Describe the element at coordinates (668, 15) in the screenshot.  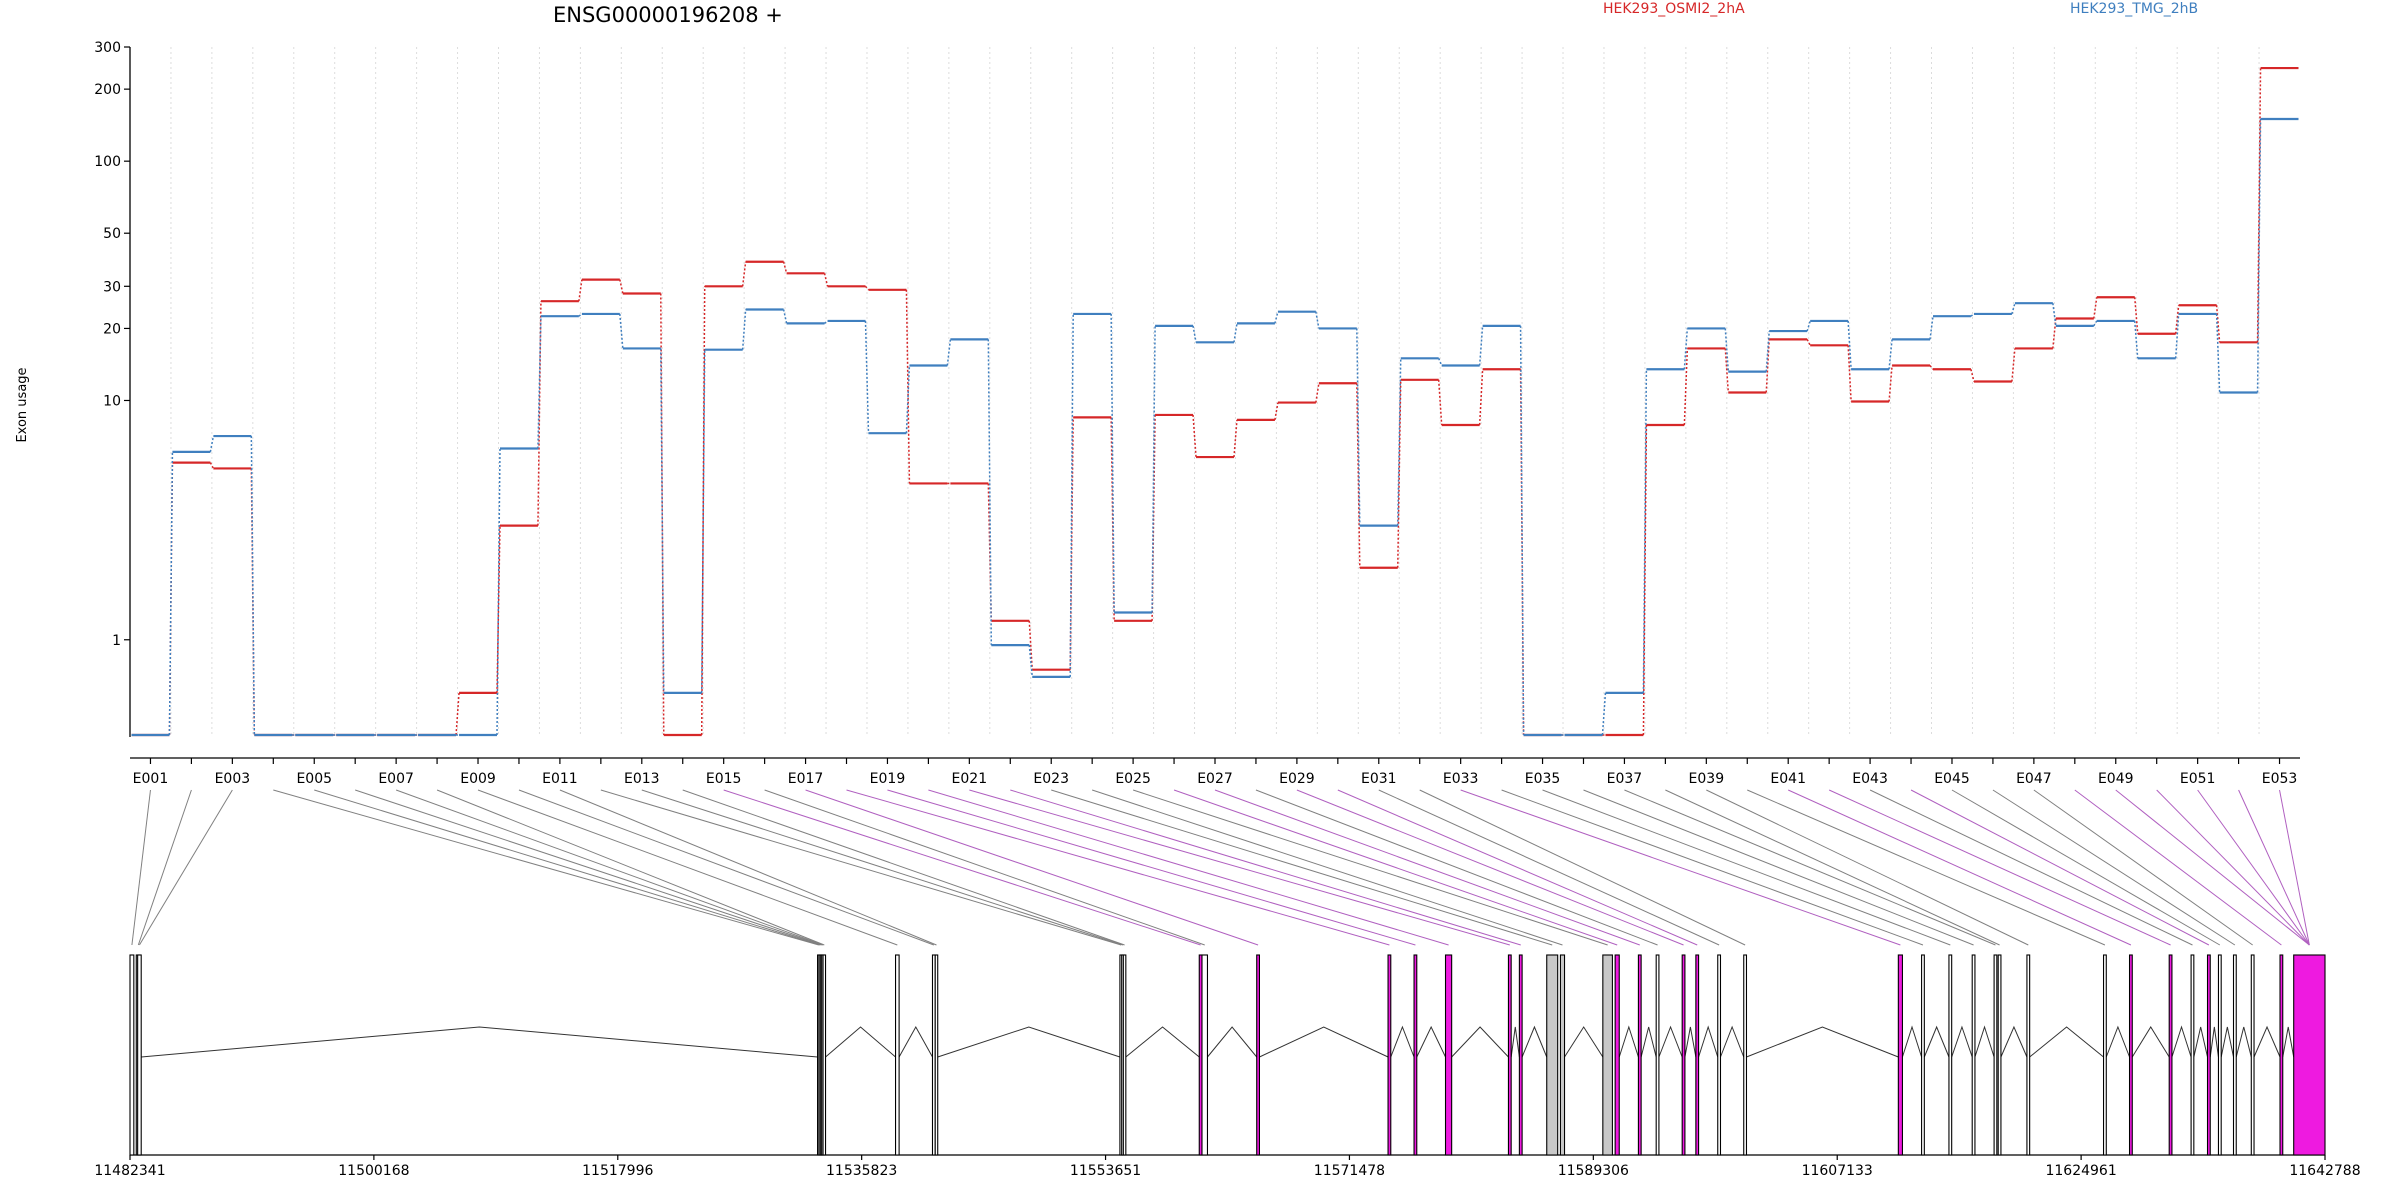
I see `figure-title: ENSG00000196208 +` at that location.